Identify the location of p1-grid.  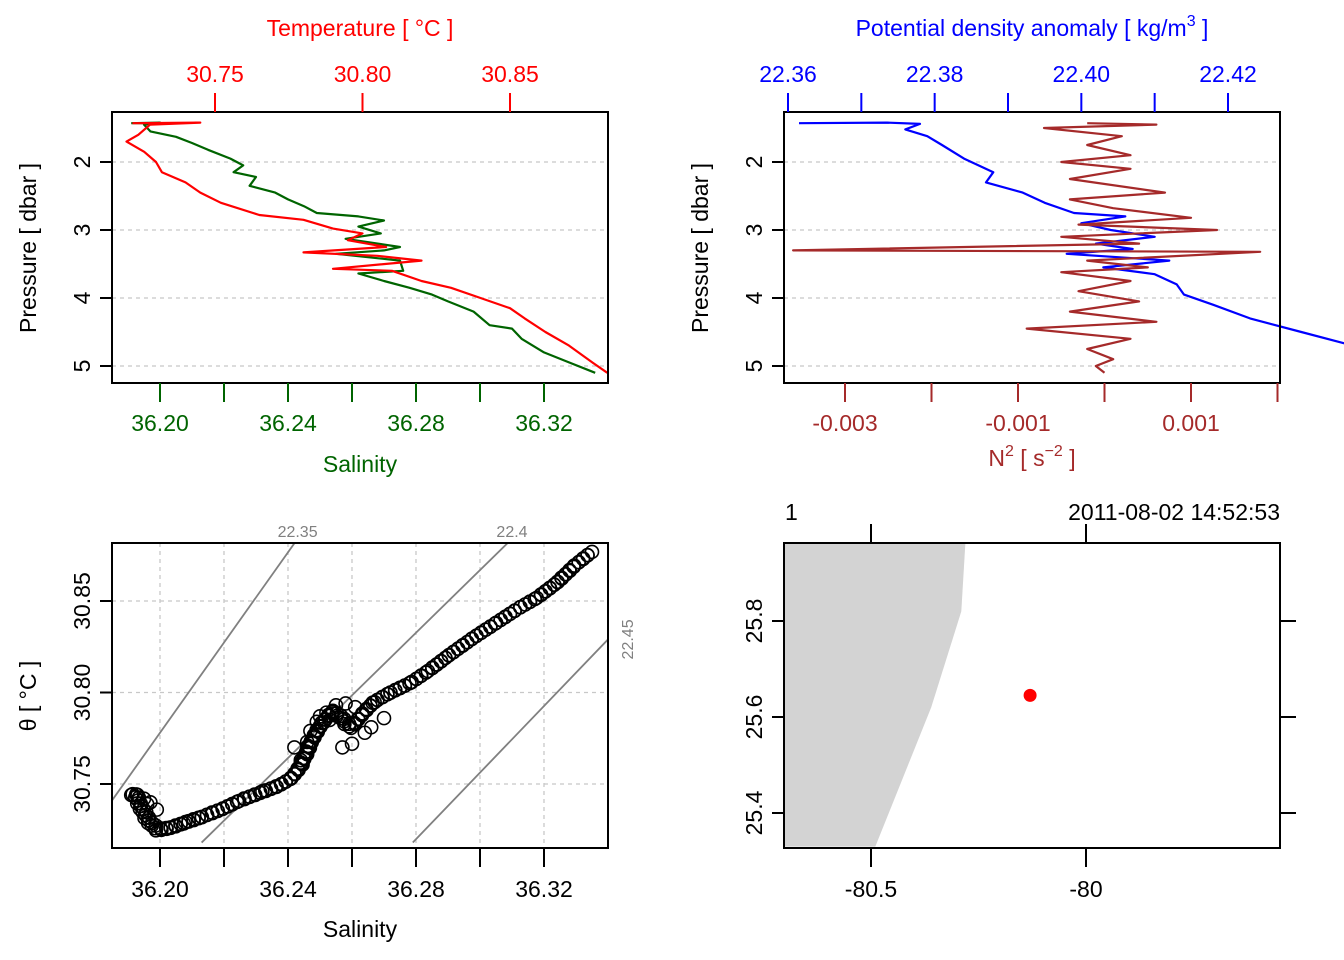
(360, 264).